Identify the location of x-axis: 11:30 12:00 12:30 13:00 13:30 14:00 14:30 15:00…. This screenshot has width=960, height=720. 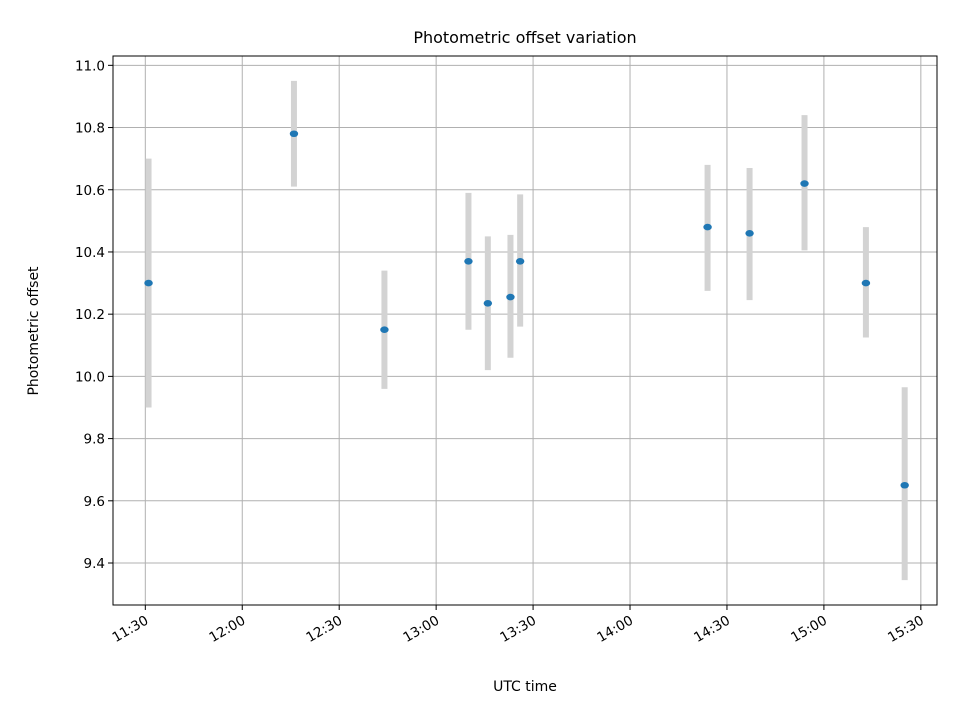
(518, 625).